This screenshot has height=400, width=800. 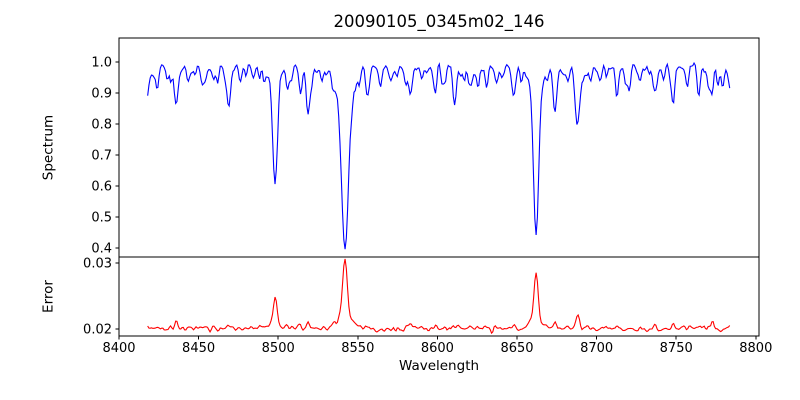 What do you see at coordinates (118, 348) in the screenshot?
I see `x-tick-label: 8400` at bounding box center [118, 348].